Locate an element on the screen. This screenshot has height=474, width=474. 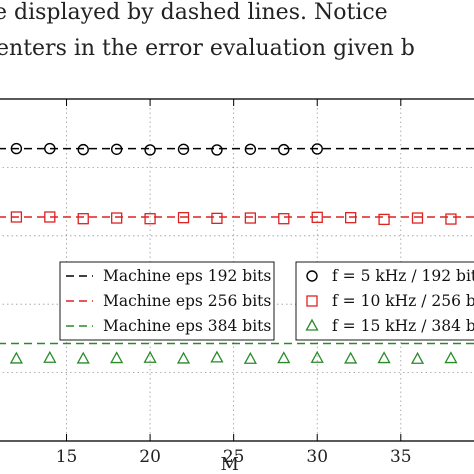
legend-entry-label: Machine eps 256 bits is located at coordinates (187, 301).